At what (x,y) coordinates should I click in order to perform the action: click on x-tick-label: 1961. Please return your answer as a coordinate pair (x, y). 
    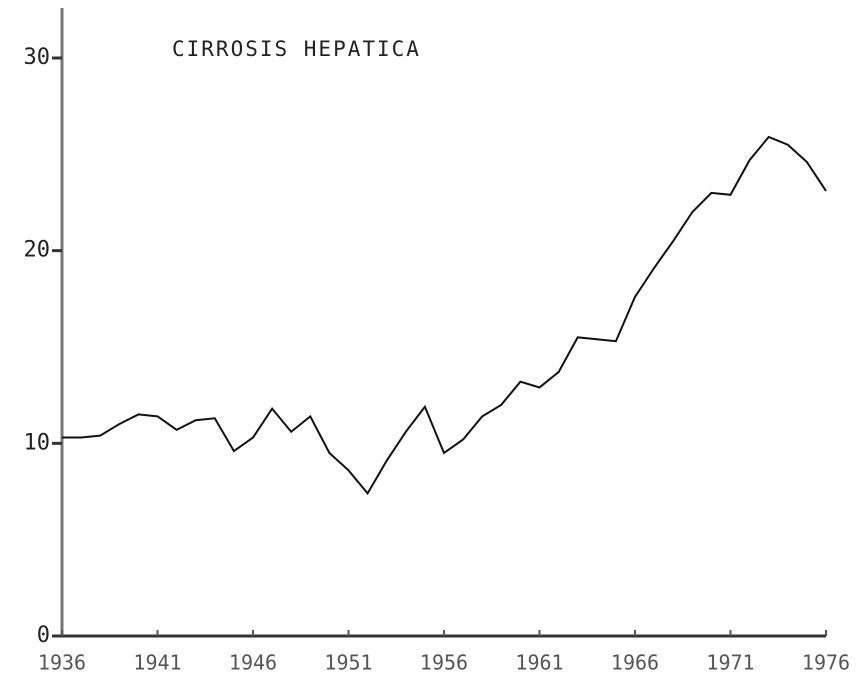
    Looking at the image, I should click on (539, 663).